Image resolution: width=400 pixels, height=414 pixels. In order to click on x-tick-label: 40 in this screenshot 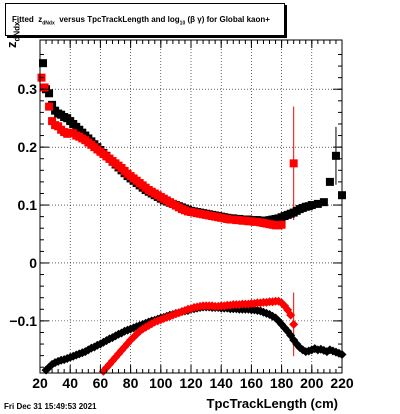, I will do `click(70, 383)`.